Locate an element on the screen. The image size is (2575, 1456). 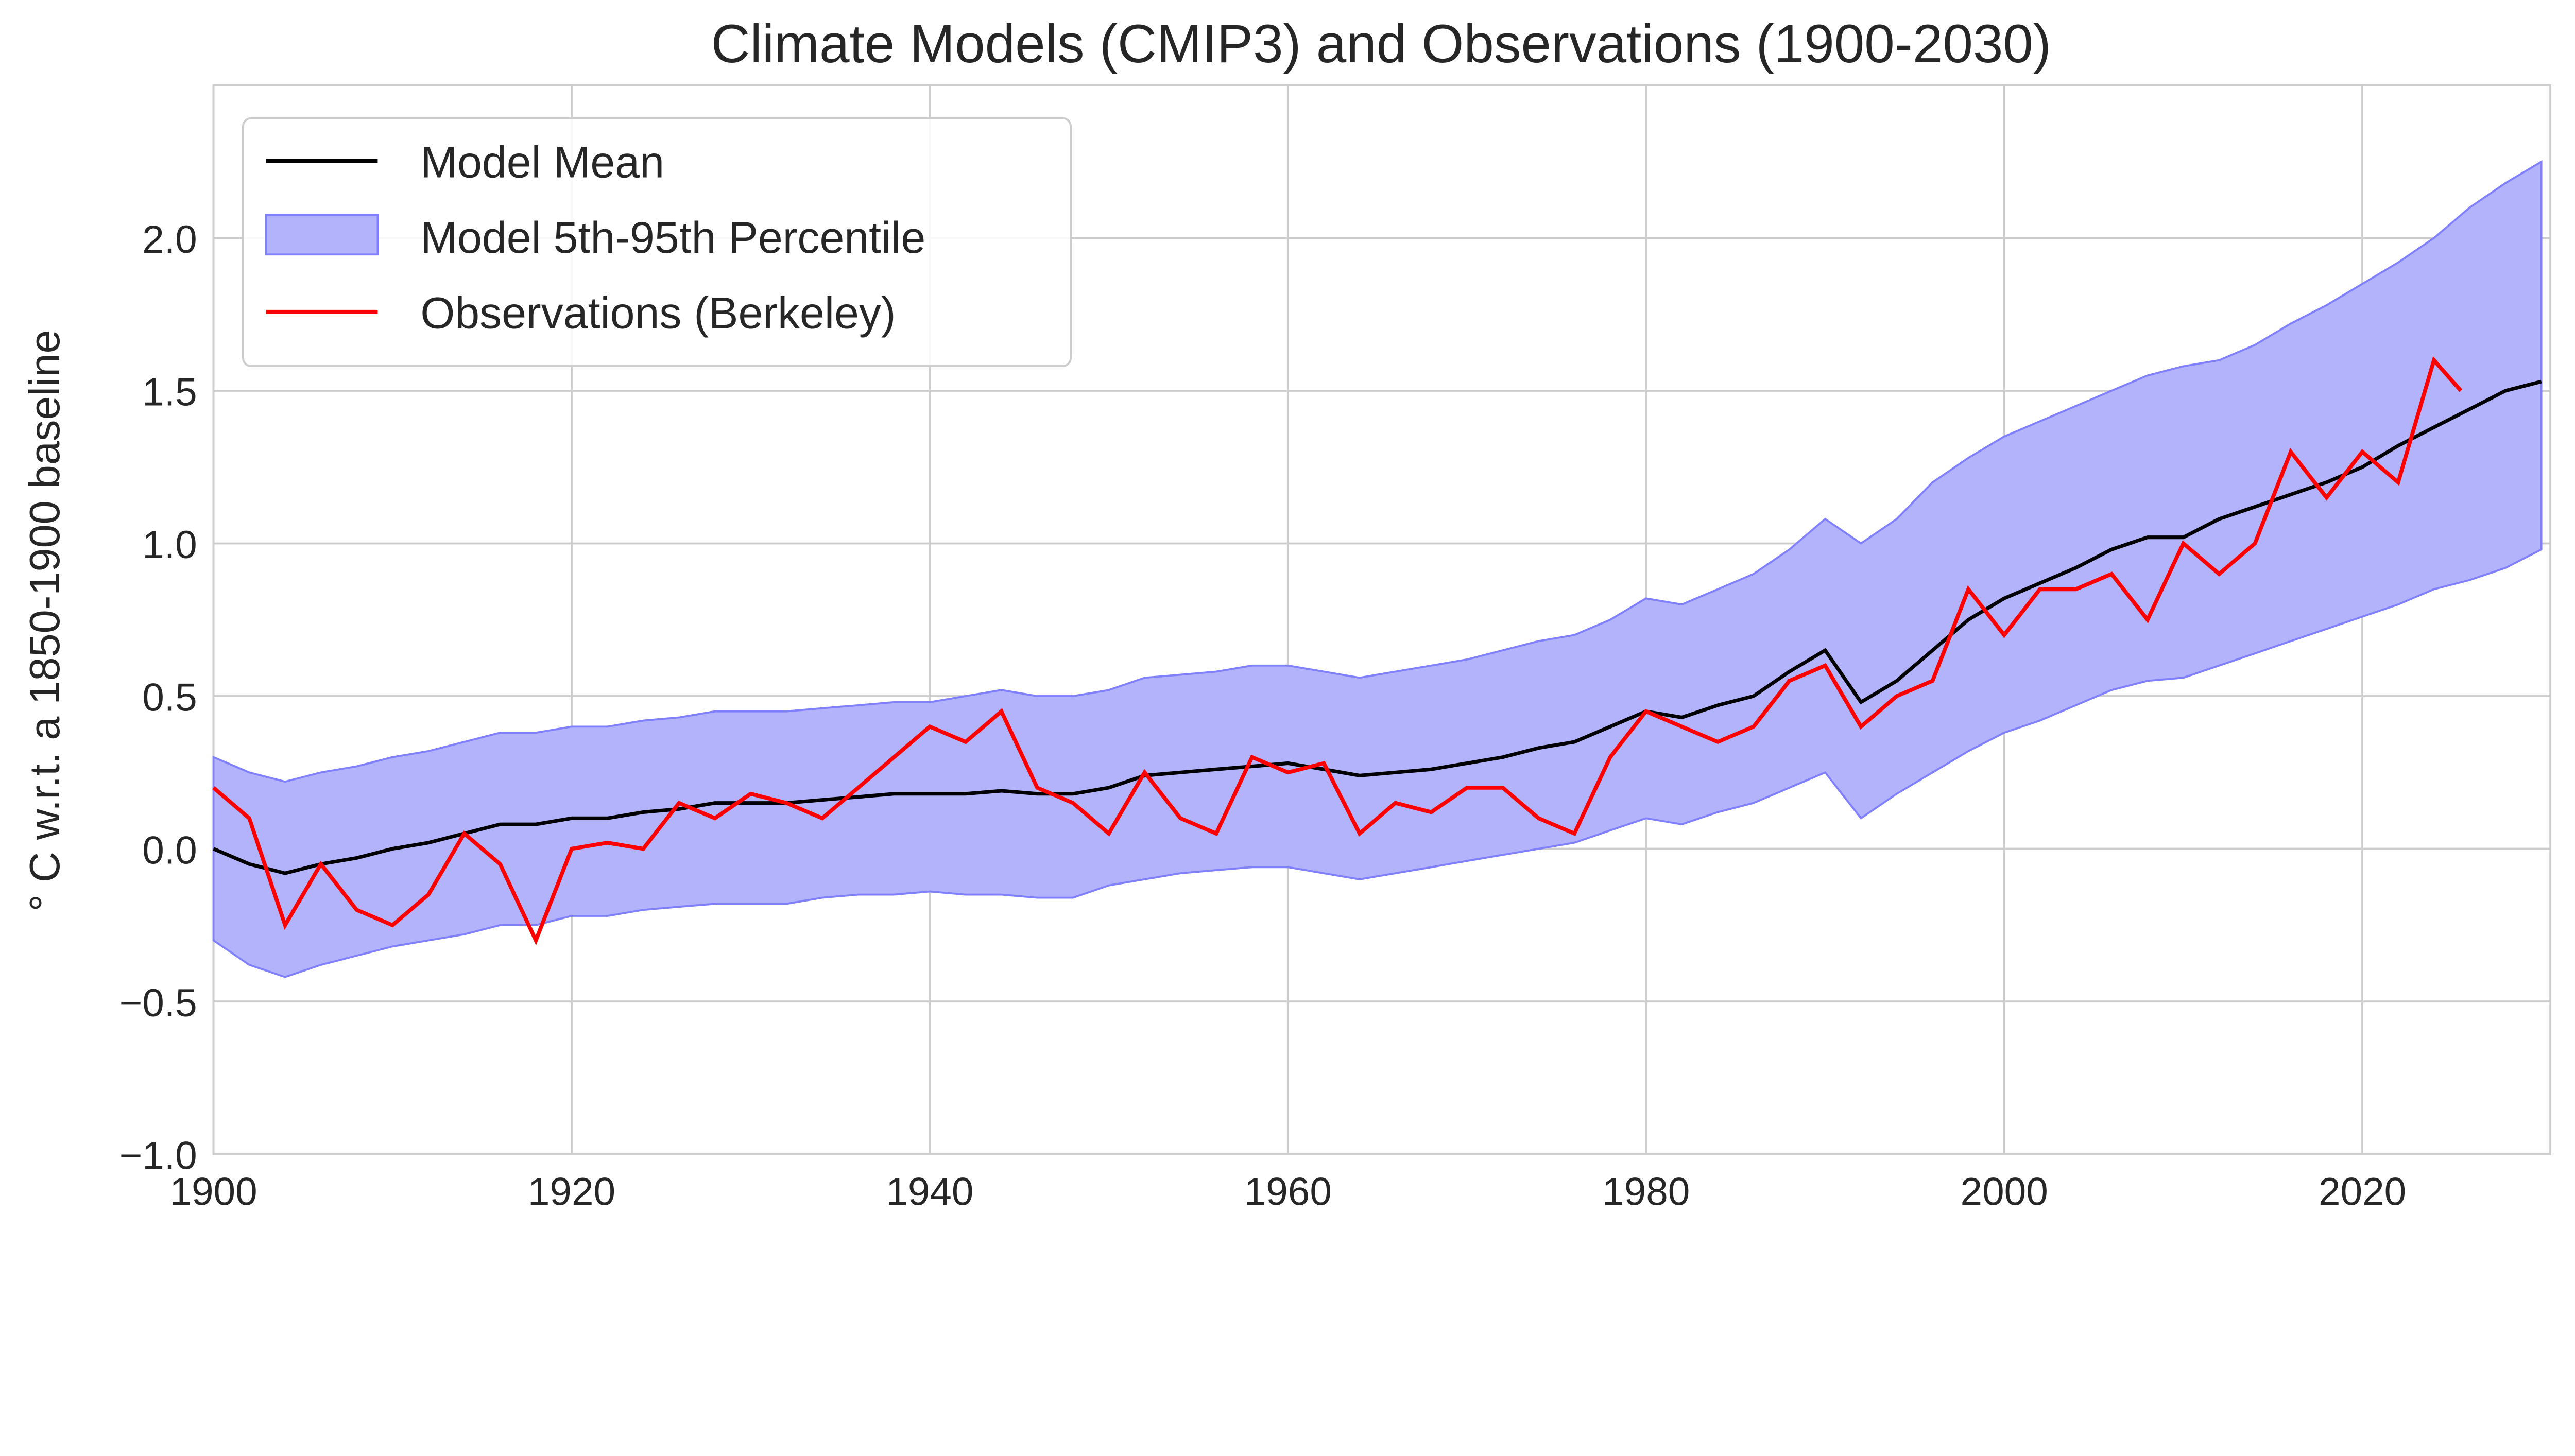
legend-label-observations: Observations (Berkeley) is located at coordinates (658, 313).